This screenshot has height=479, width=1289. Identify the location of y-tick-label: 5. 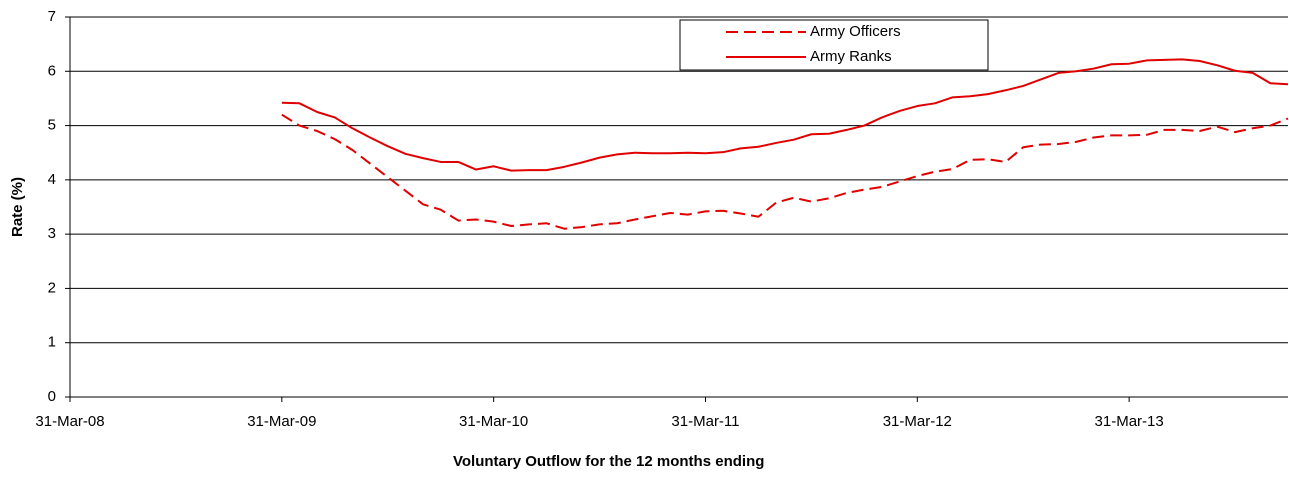
(52, 125).